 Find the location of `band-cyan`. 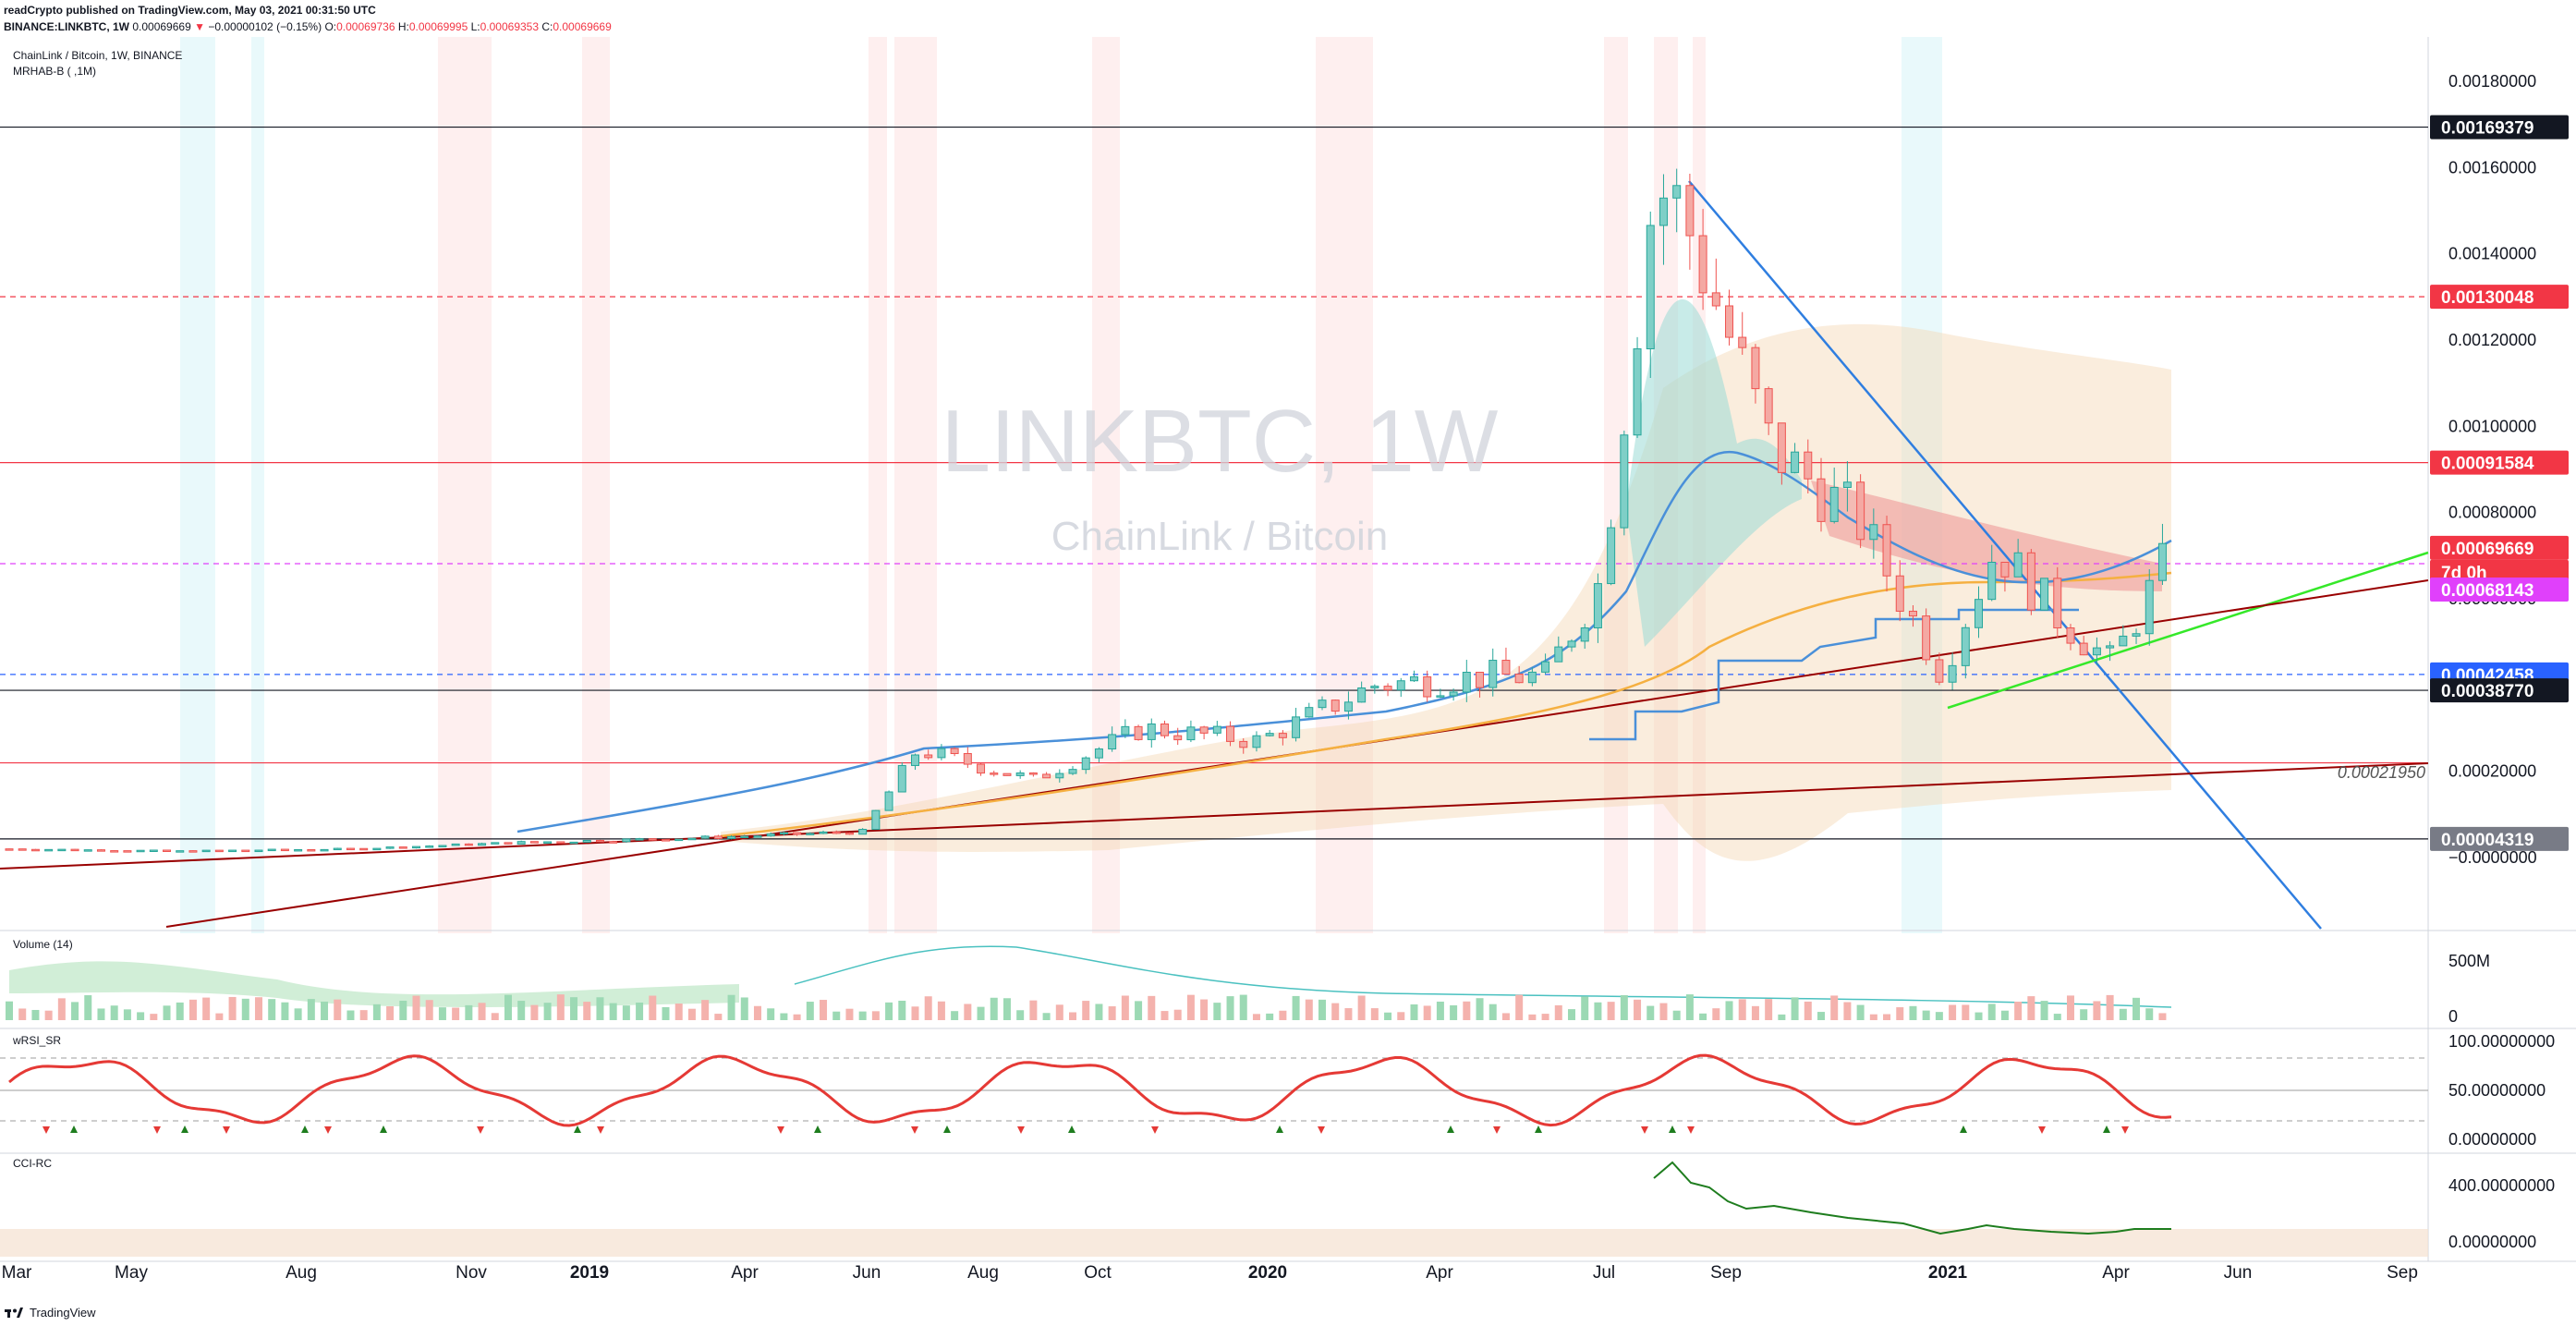

band-cyan is located at coordinates (197, 485).